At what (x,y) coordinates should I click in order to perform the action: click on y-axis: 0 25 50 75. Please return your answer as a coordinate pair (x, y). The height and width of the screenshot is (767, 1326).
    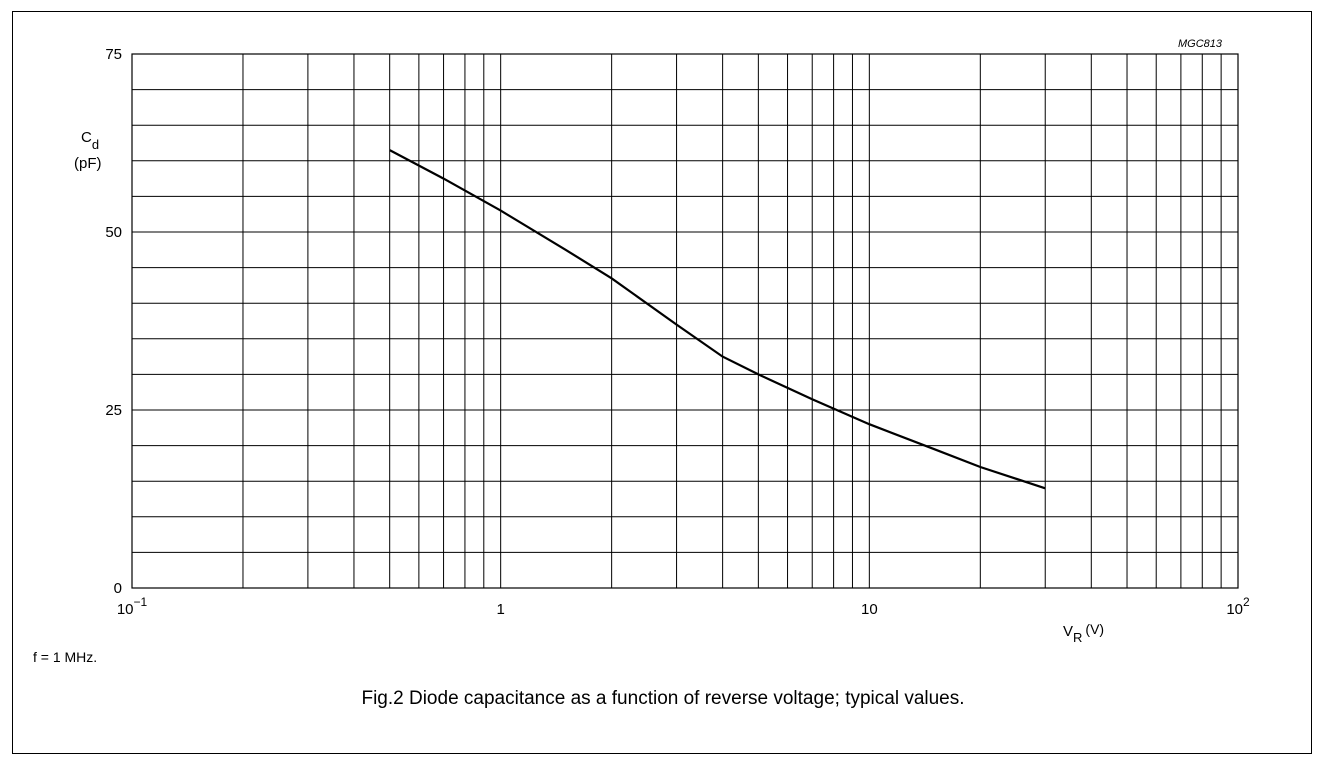
    Looking at the image, I should click on (113, 321).